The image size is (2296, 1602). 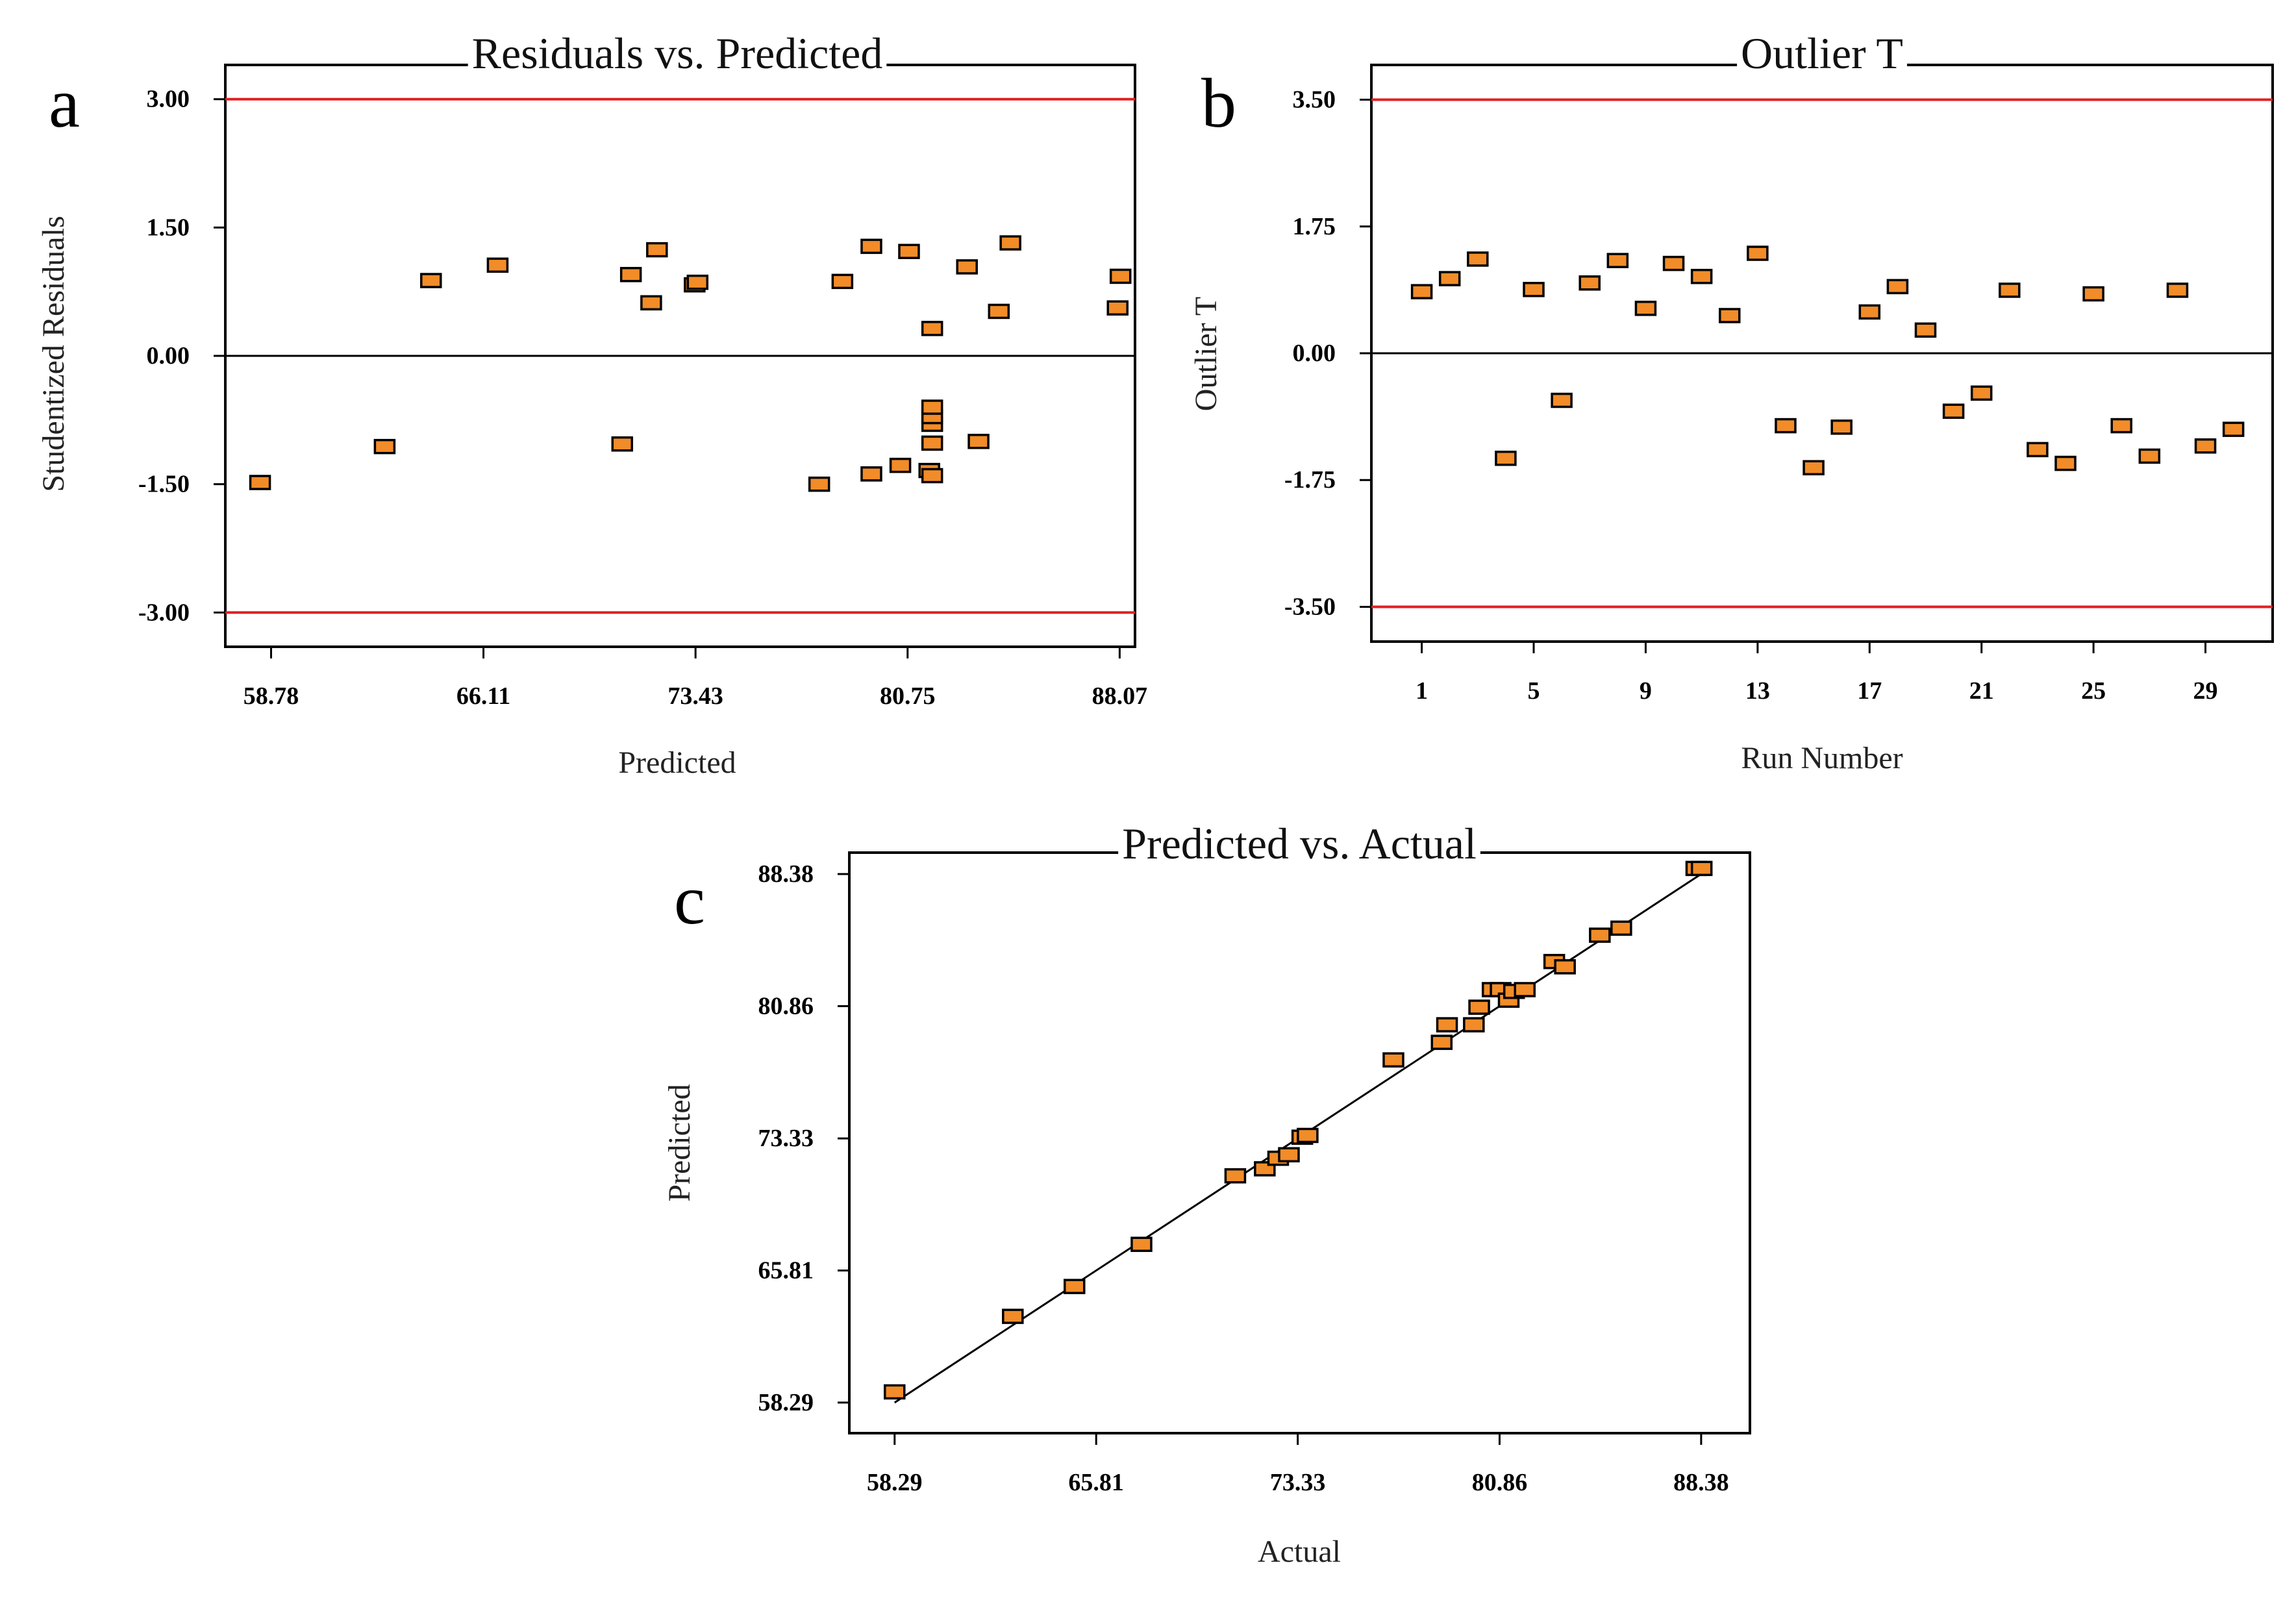 What do you see at coordinates (680, 1142) in the screenshot?
I see `y-axis-label: Predicted` at bounding box center [680, 1142].